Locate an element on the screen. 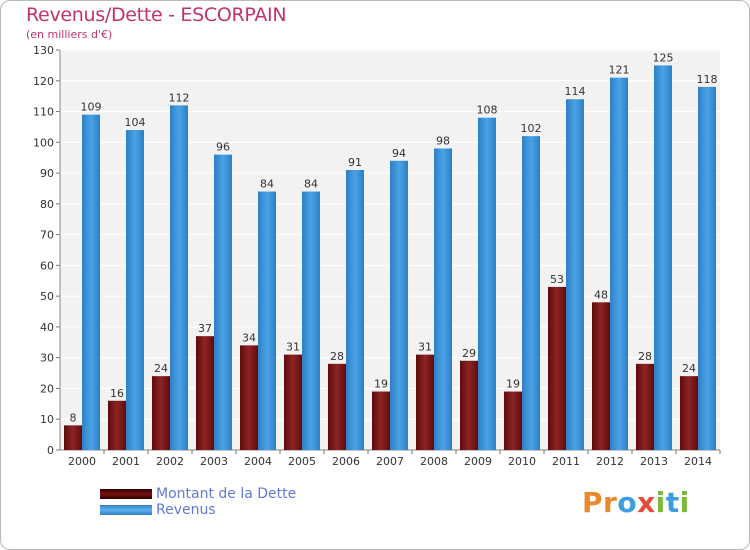 The image size is (750, 550). x-tick-label: 2012 is located at coordinates (610, 461).